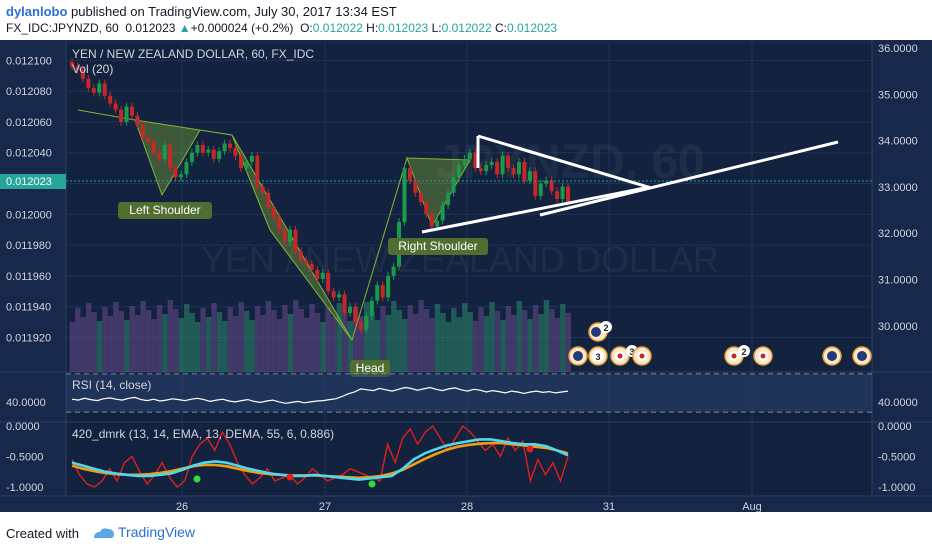 Image resolution: width=932 pixels, height=550 pixels. Describe the element at coordinates (720, 343) in the screenshot. I see `economic-events: 2 3 3 2` at that location.